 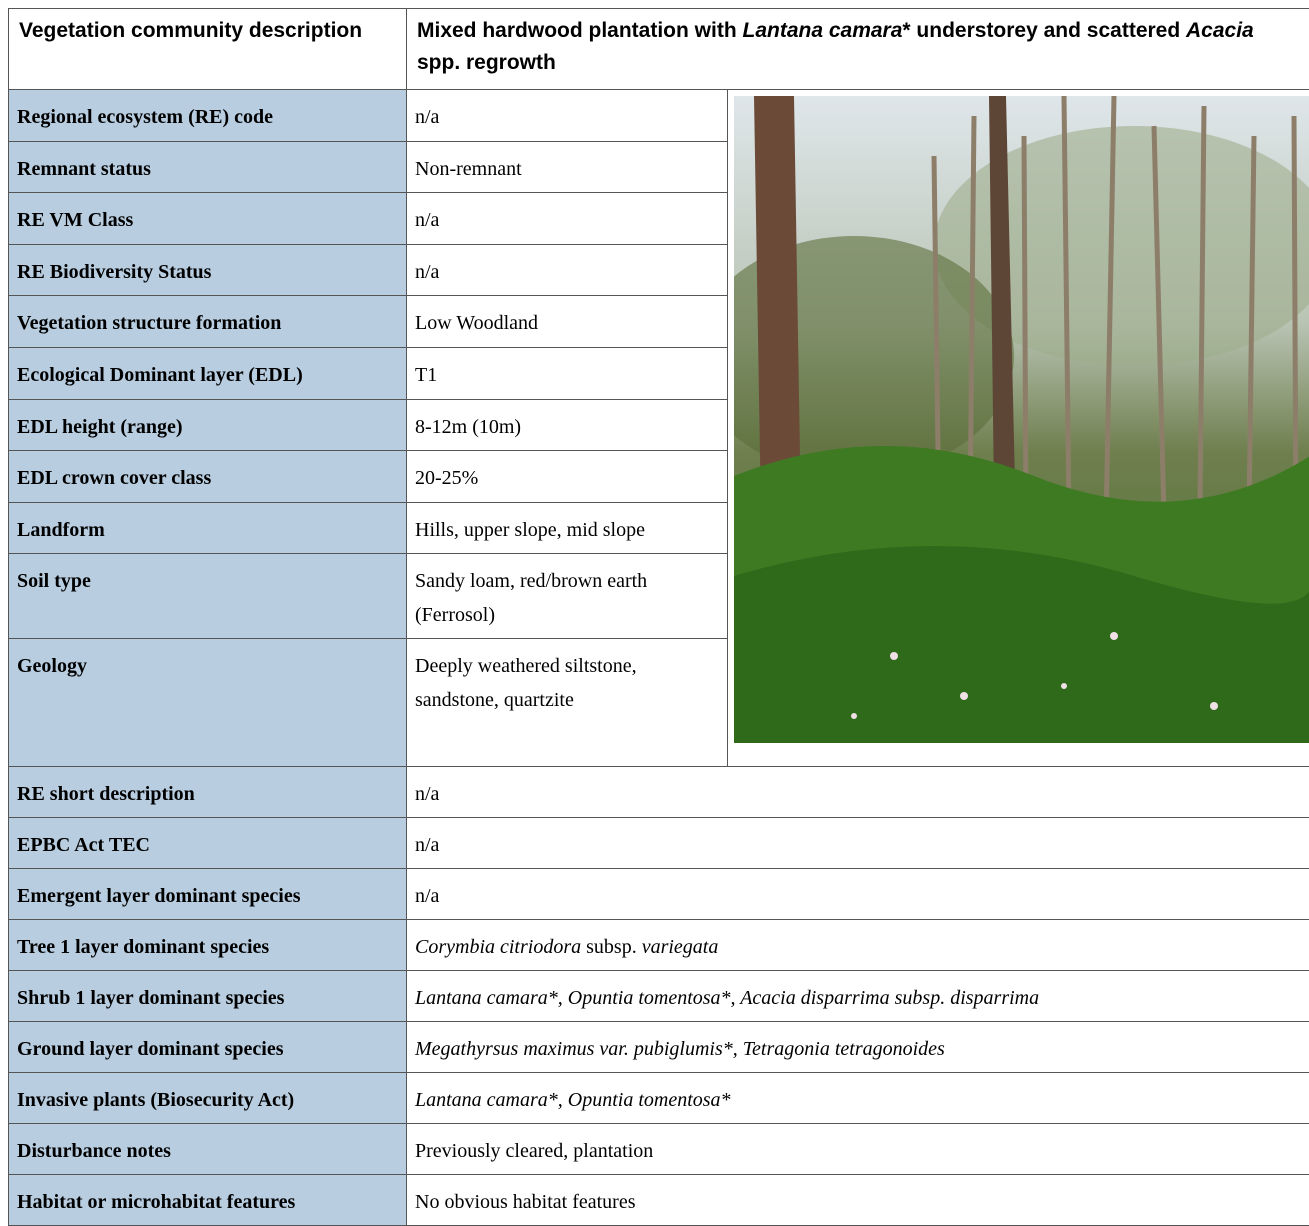 What do you see at coordinates (208, 374) in the screenshot?
I see `row-label: Ecological Dominant layer (EDL)` at bounding box center [208, 374].